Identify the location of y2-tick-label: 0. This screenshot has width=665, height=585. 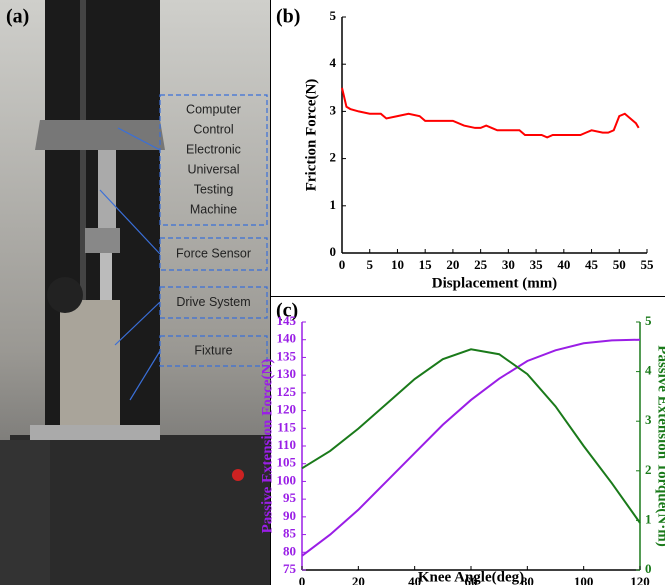
(648, 568).